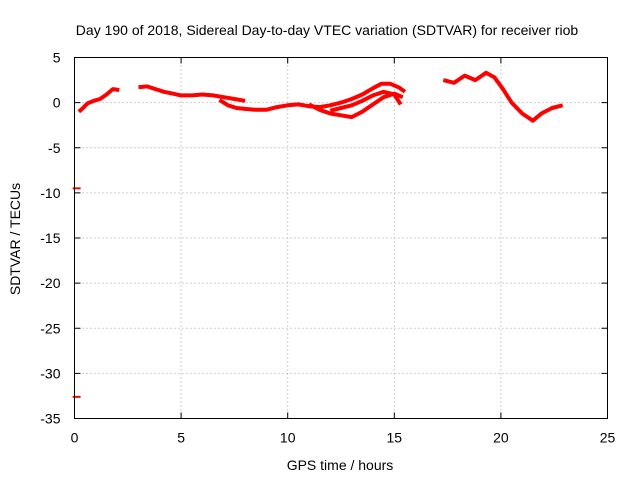  What do you see at coordinates (50, 238) in the screenshot?
I see `y-tick-label: -15` at bounding box center [50, 238].